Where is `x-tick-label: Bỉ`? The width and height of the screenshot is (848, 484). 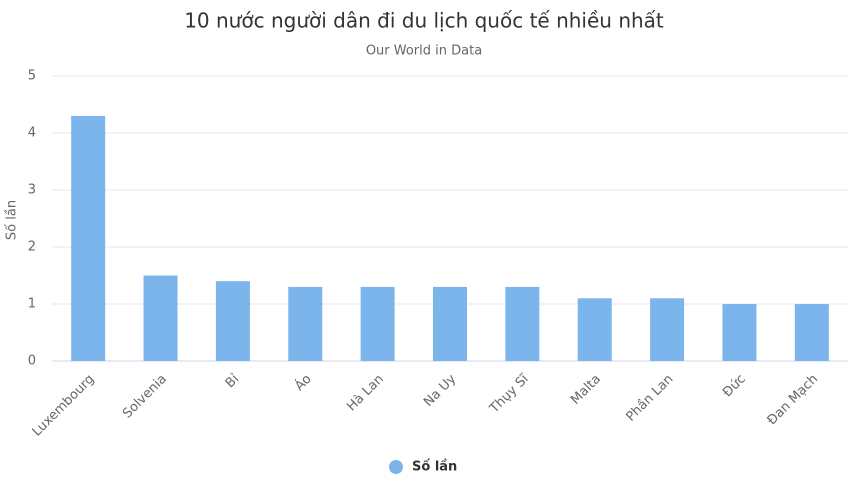 x-tick-label: Bỉ is located at coordinates (233, 381).